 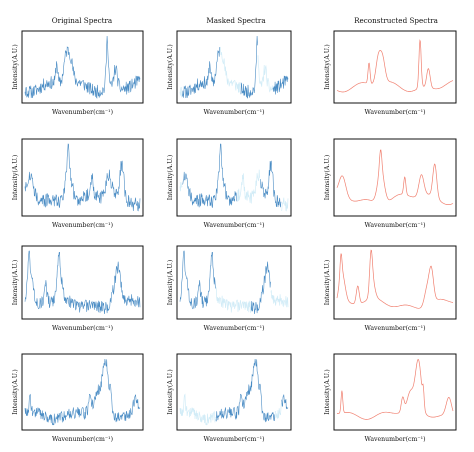 I want to click on panel-original-row-4: Wavenumber(cm⁻¹) Intensity(A.U.), so click(x=78, y=398).